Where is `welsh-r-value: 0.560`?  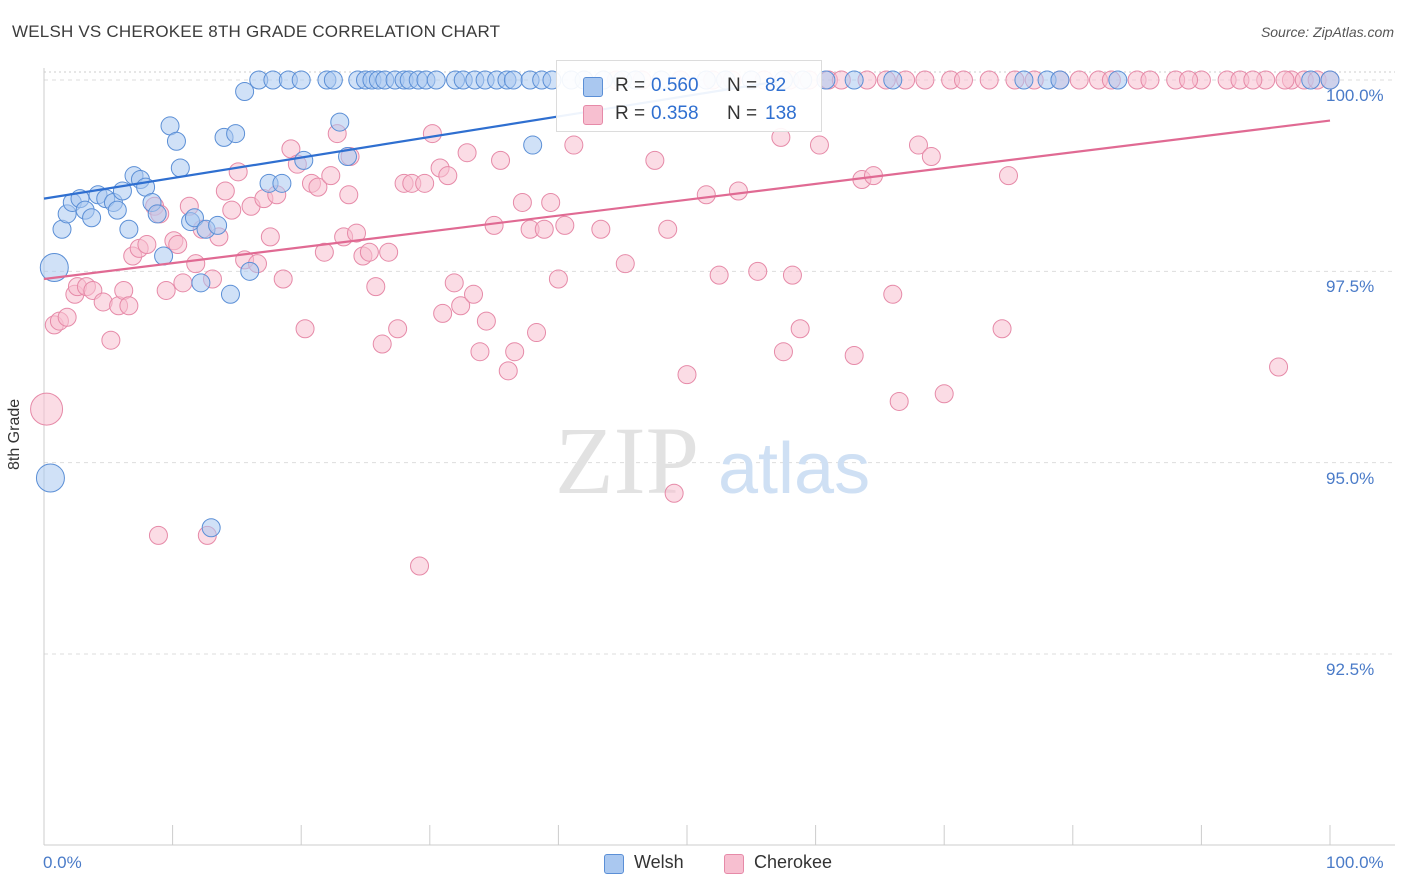
welsh-r-value: 0.560 is located at coordinates (675, 85).